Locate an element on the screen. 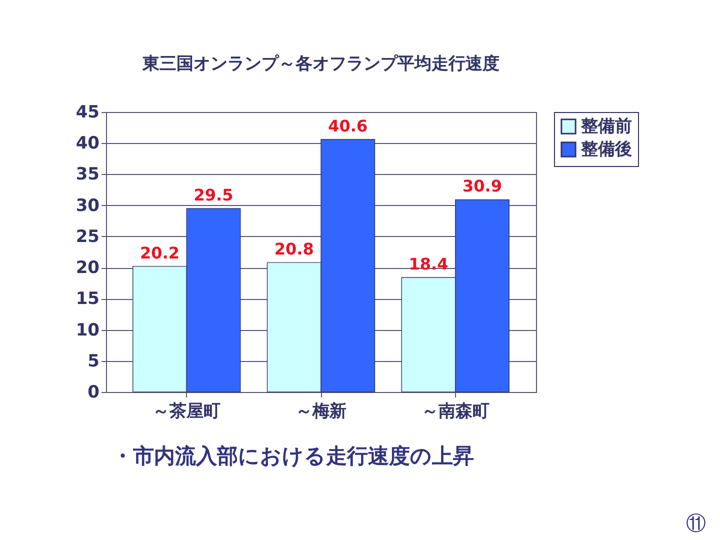  y-tick-label: 20 is located at coordinates (88, 268).